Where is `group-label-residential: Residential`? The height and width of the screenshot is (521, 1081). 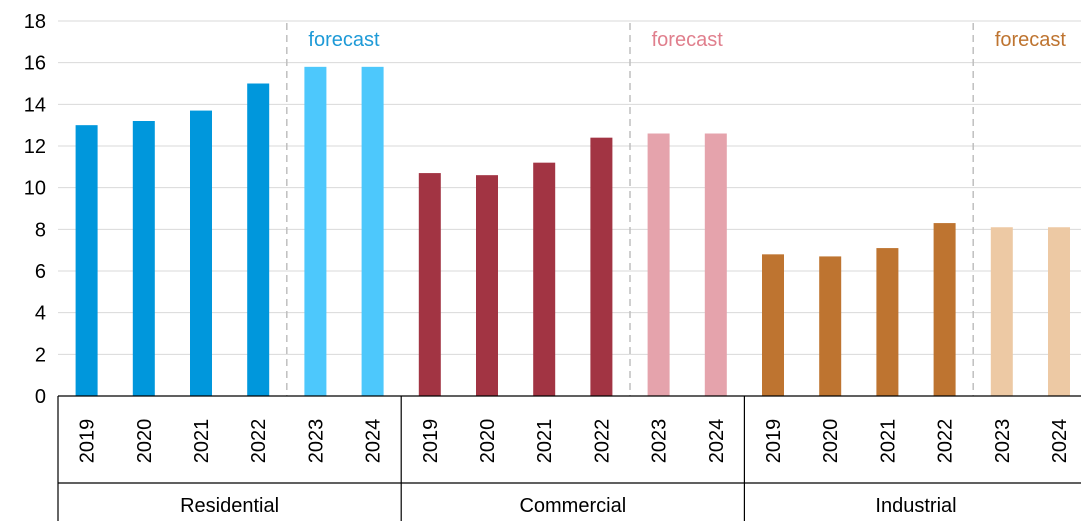 group-label-residential: Residential is located at coordinates (229, 506).